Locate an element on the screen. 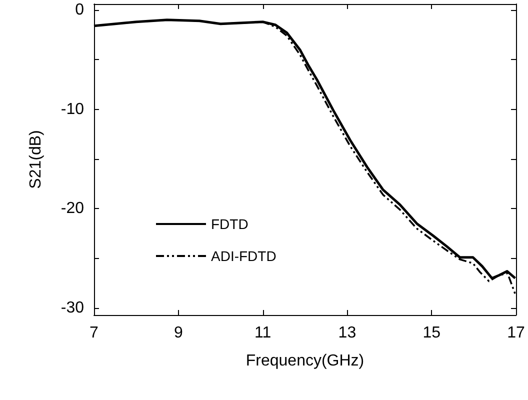 Image resolution: width=528 pixels, height=400 pixels. y-tick-label: -30 is located at coordinates (72, 308).